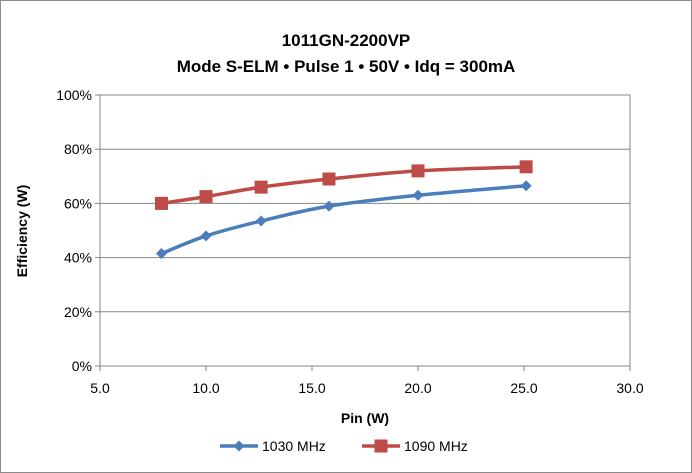 The image size is (692, 473). Describe the element at coordinates (100, 388) in the screenshot. I see `x-tick-label: 5.0` at that location.